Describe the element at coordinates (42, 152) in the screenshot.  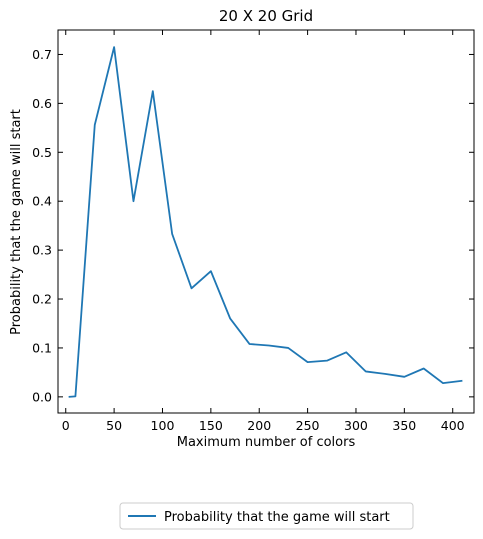
I see `y-tick-label: 0.5` at that location.